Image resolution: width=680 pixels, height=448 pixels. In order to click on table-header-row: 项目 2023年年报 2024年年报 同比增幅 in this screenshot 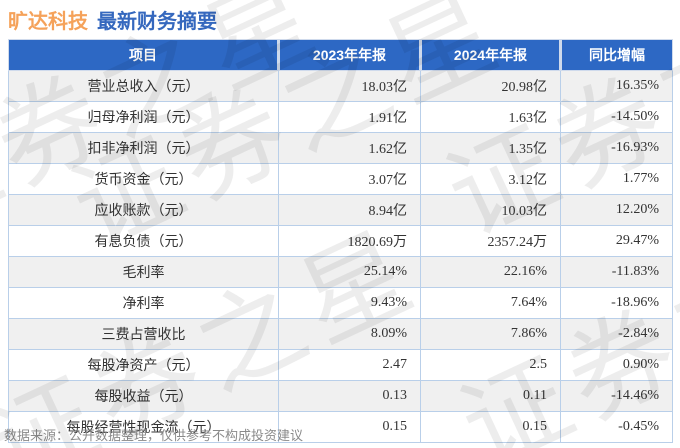, I will do `click(340, 55)`.